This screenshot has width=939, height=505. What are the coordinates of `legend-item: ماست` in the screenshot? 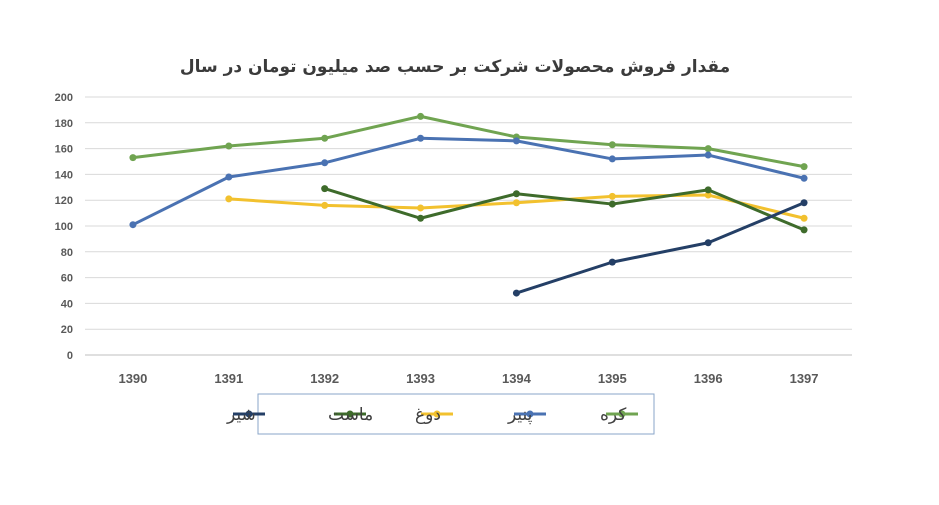 It's located at (350, 415).